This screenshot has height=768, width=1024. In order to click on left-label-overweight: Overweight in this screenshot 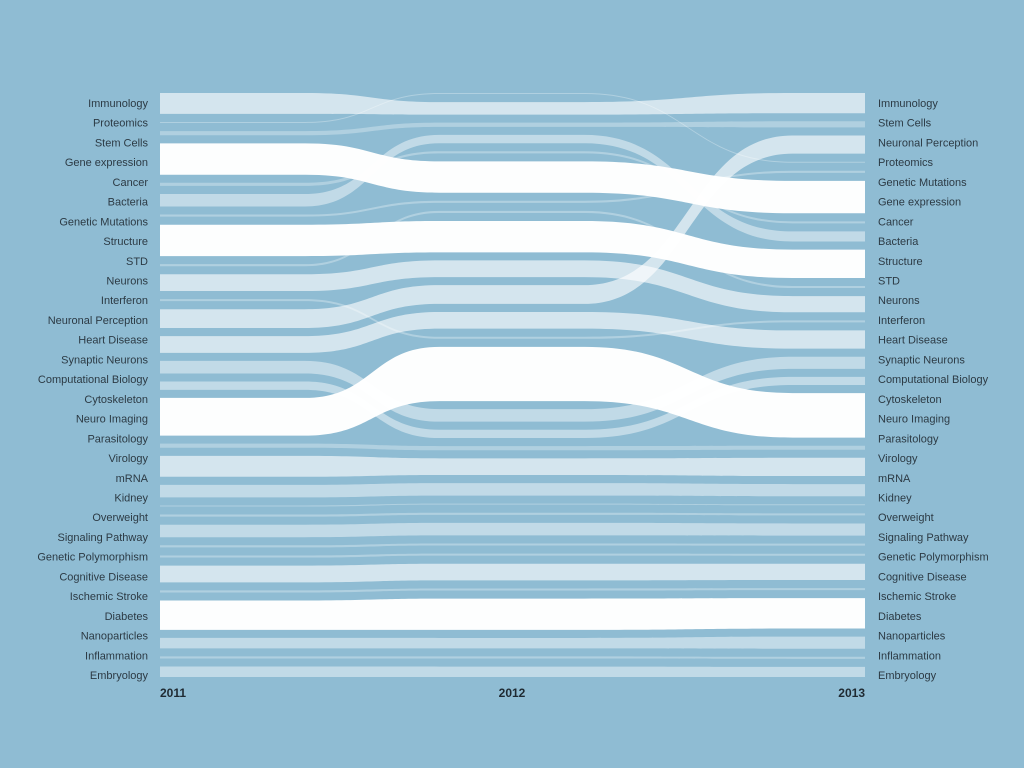, I will do `click(120, 518)`.